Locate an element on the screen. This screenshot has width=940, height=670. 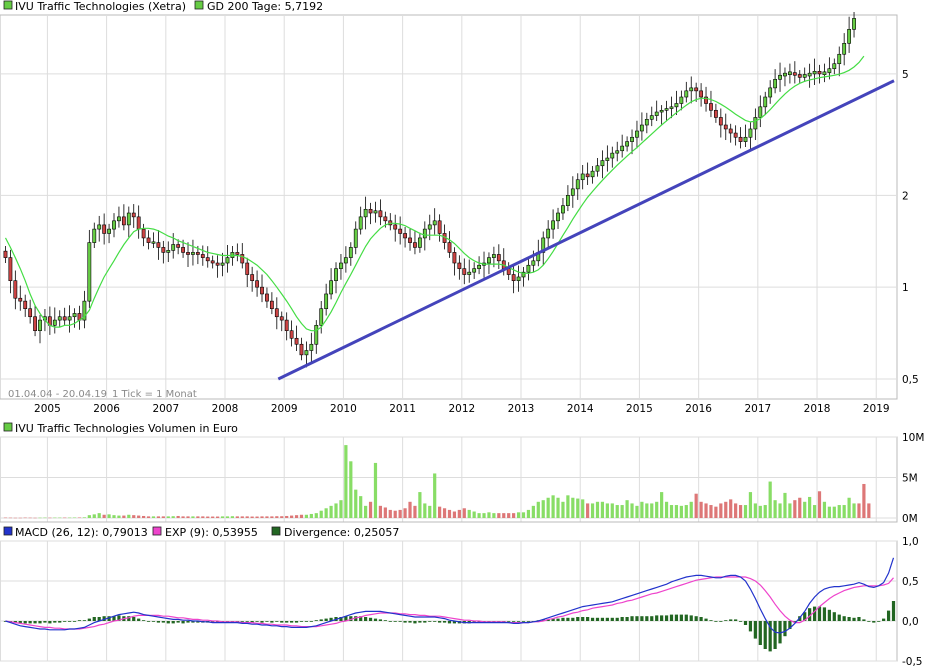
x-tick-label: 2019 is located at coordinates (876, 409).